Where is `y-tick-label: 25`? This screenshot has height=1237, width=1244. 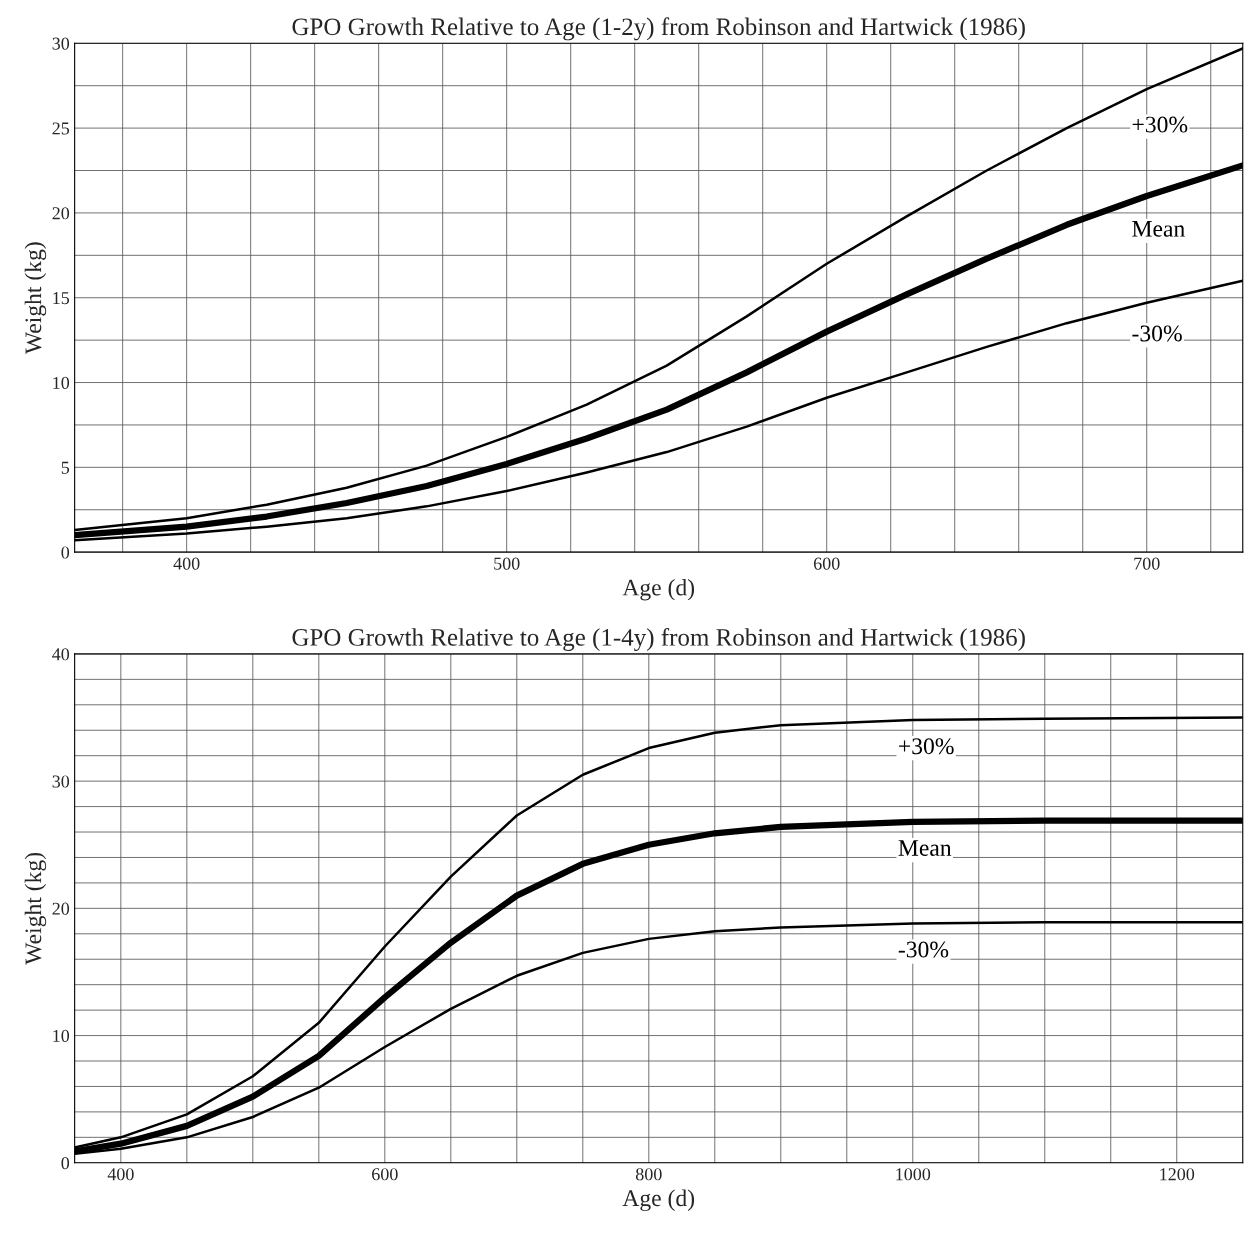
y-tick-label: 25 is located at coordinates (61, 128).